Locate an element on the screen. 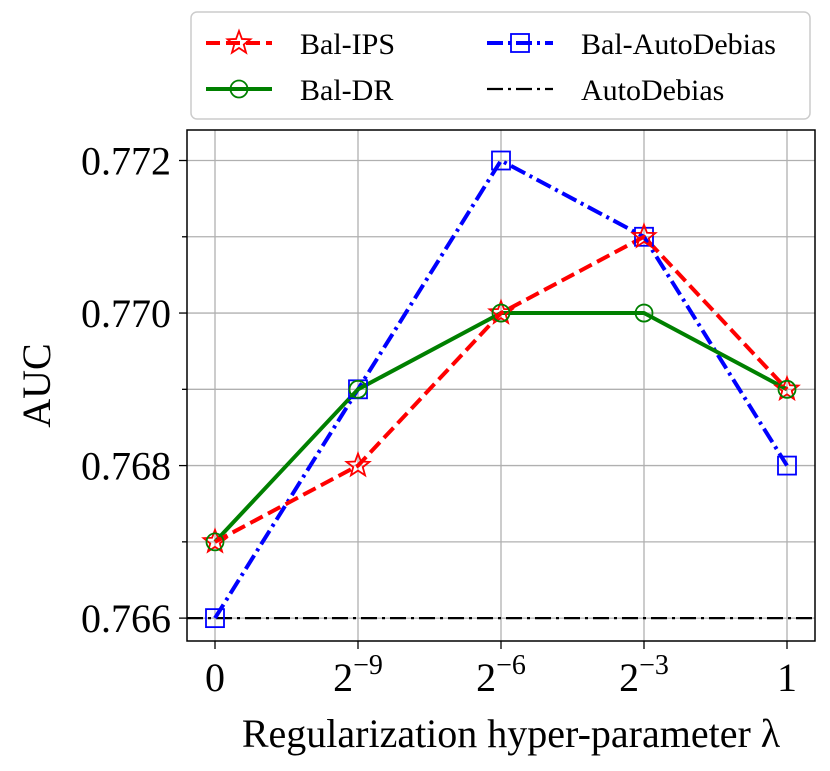 The image size is (830, 771). y-axis: 0.766 0.768 0.770 0.772 is located at coordinates (134, 390).